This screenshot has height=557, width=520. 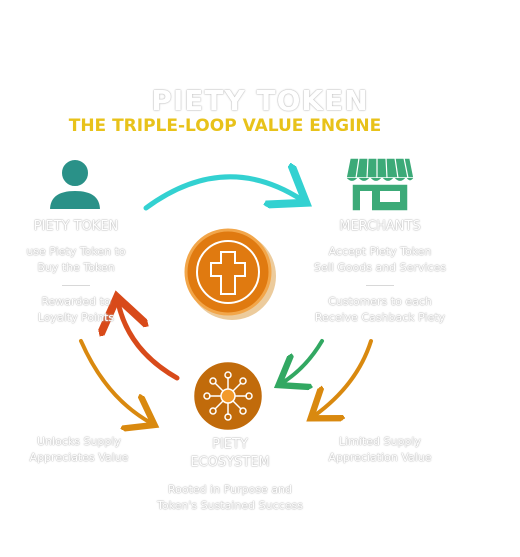 I want to click on merchant-node-title: MERCHANTS, so click(x=380, y=226).